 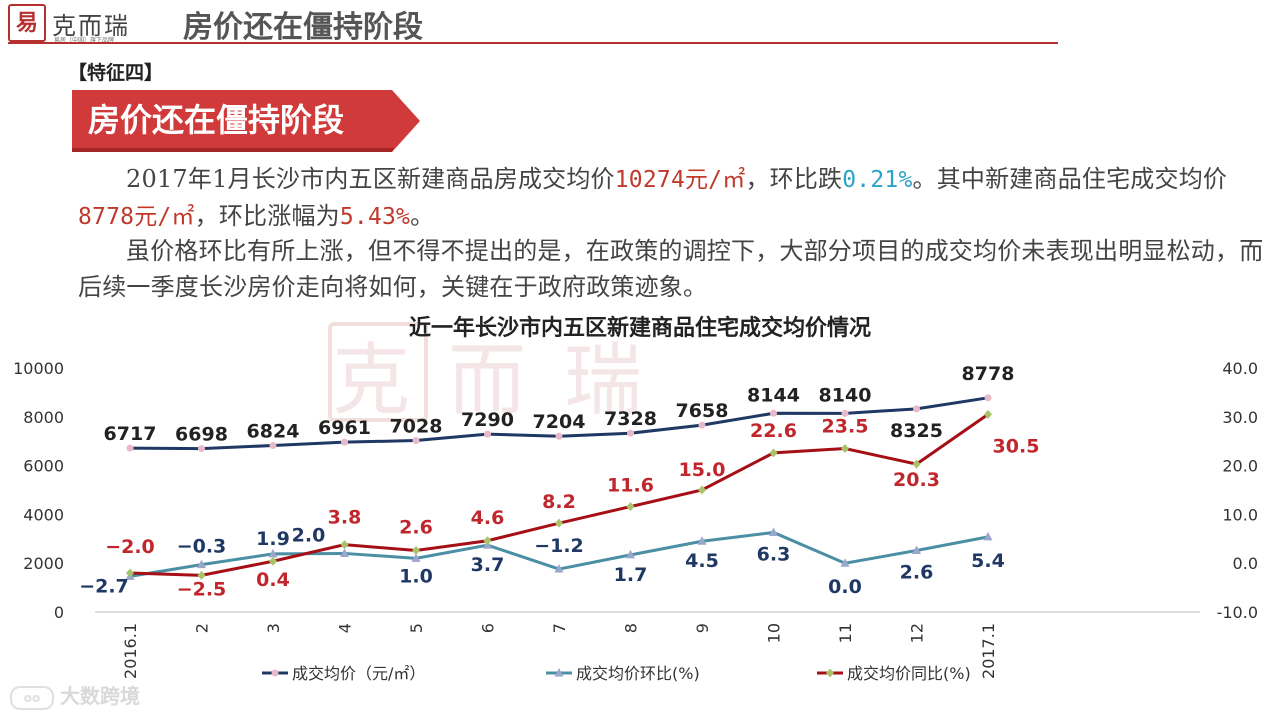 What do you see at coordinates (845, 633) in the screenshot?
I see `x-tick-label: 11` at bounding box center [845, 633].